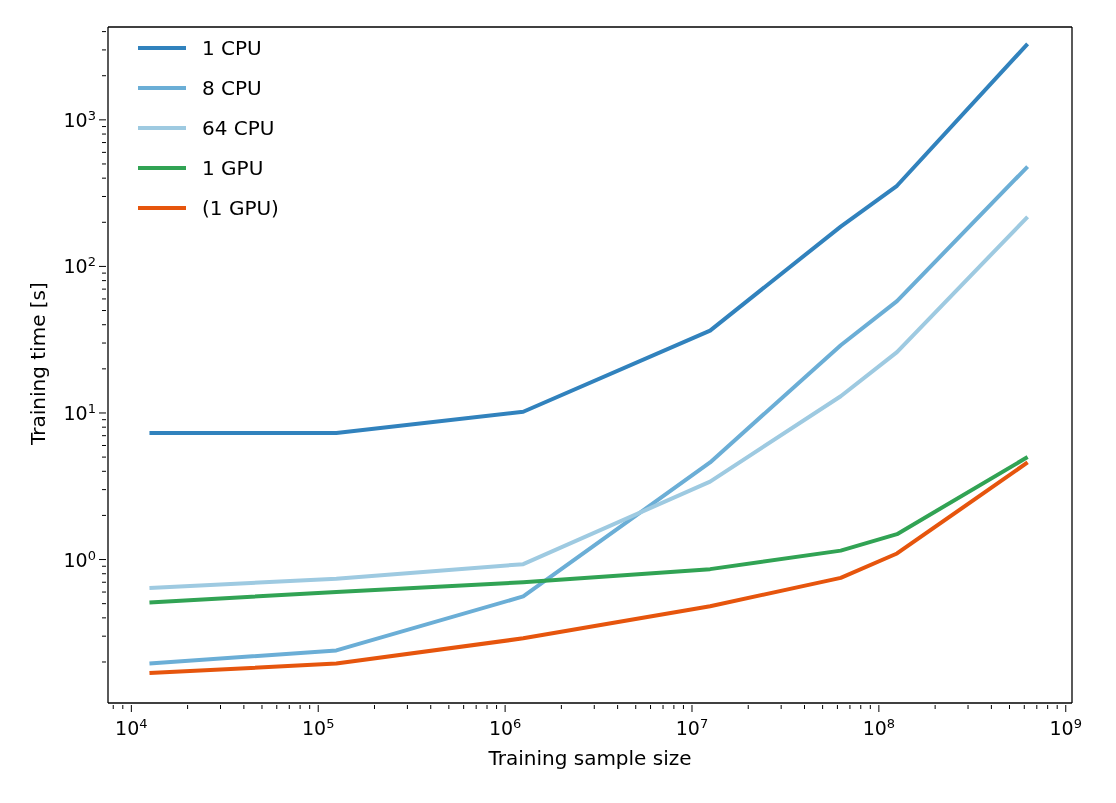 This screenshot has width=1116, height=803. Describe the element at coordinates (589, 758) in the screenshot. I see `x-axis-title: Training sample size` at that location.